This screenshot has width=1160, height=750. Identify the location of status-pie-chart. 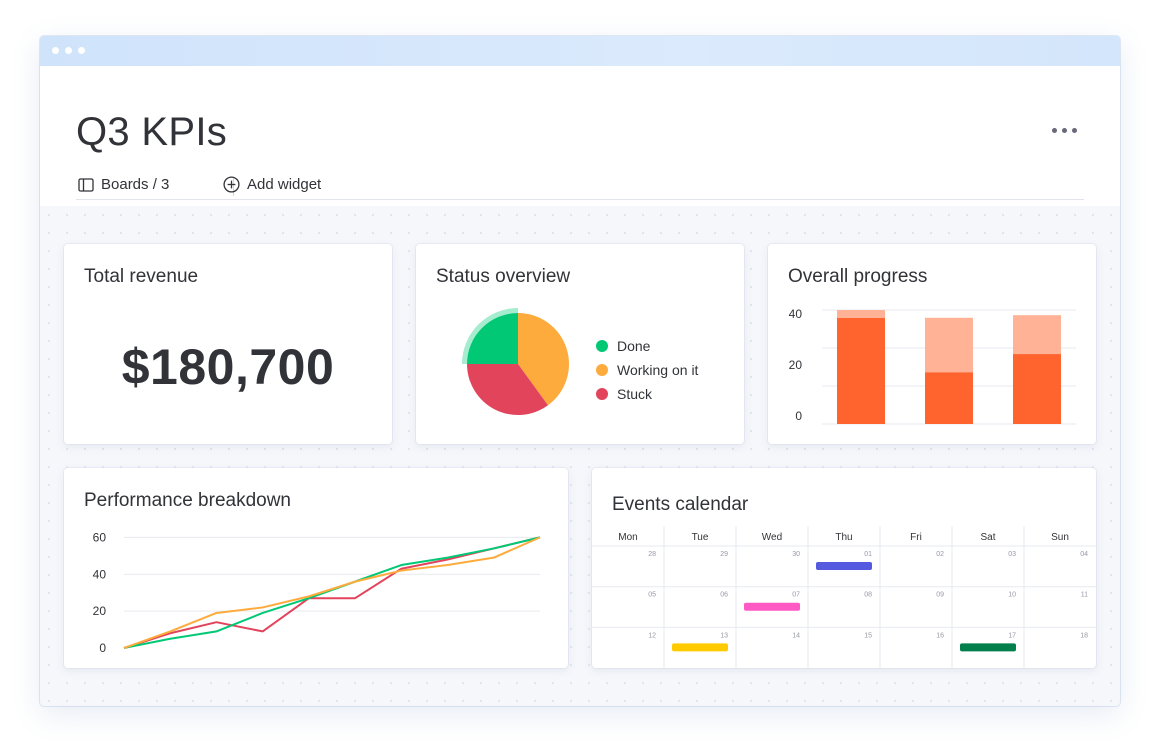
(515, 361).